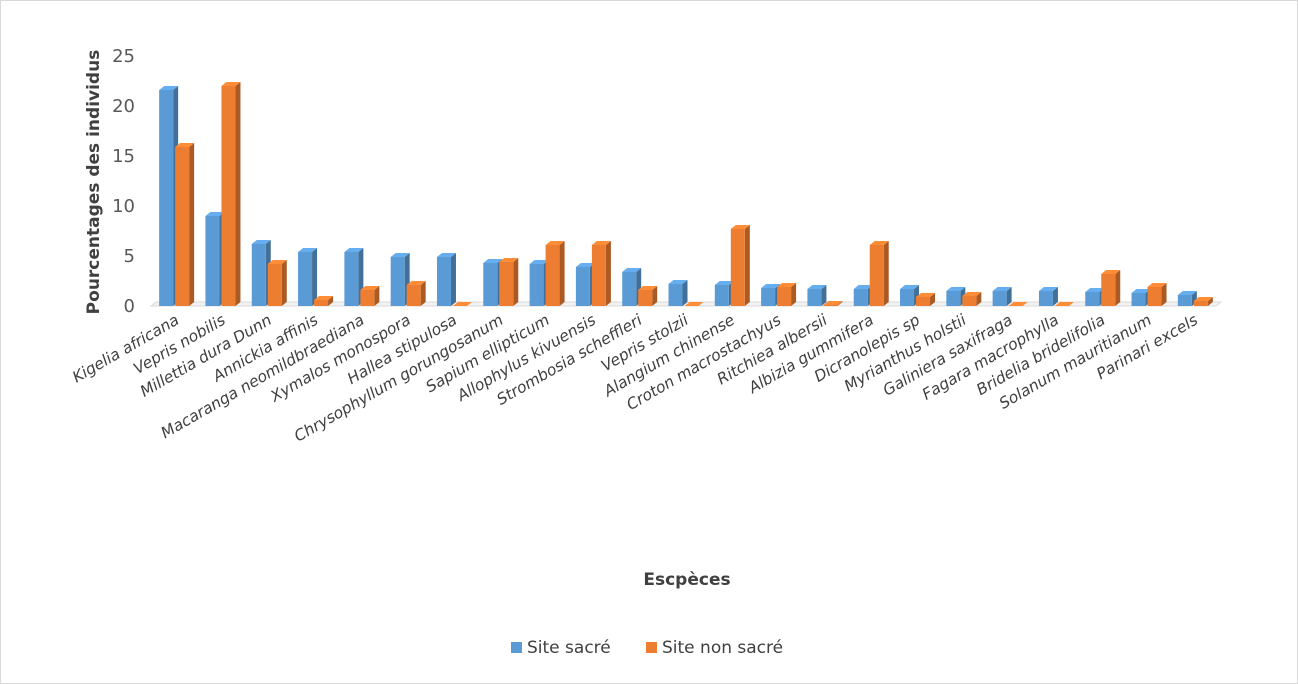 The height and width of the screenshot is (684, 1298). I want to click on legend: Site sacré Site non sacré, so click(647, 648).